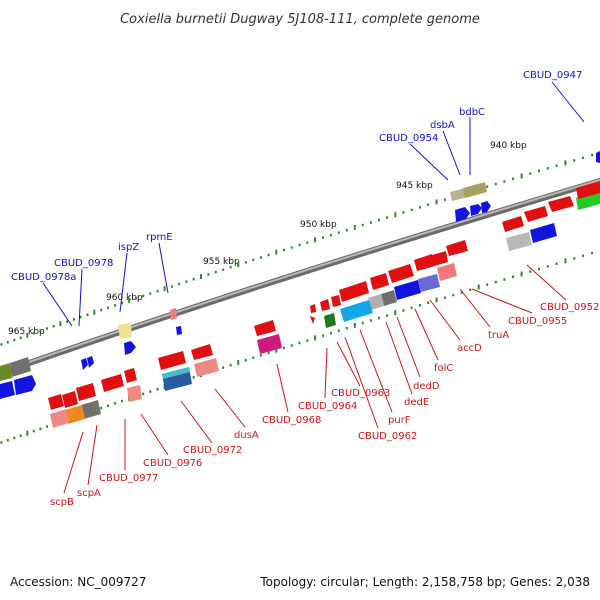 This screenshot has width=600, height=600. I want to click on label-scpa: scpA, so click(89, 493).